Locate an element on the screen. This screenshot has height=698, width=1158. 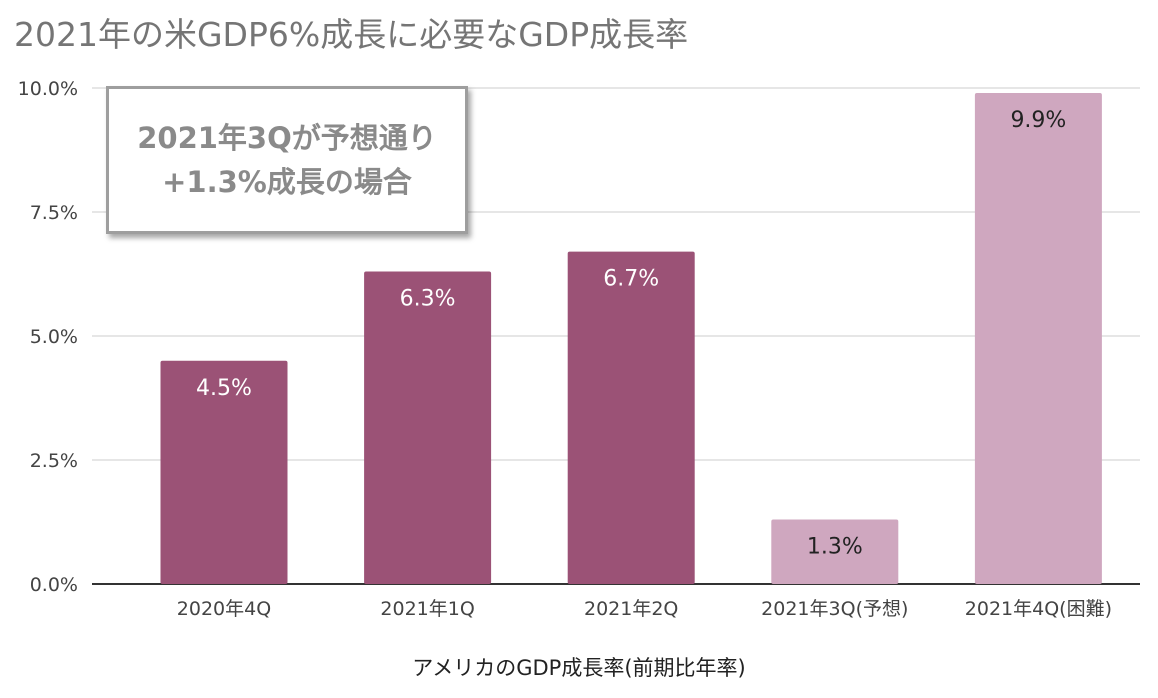
annotation-line-2: +1.3%成長の場合 is located at coordinates (287, 182).